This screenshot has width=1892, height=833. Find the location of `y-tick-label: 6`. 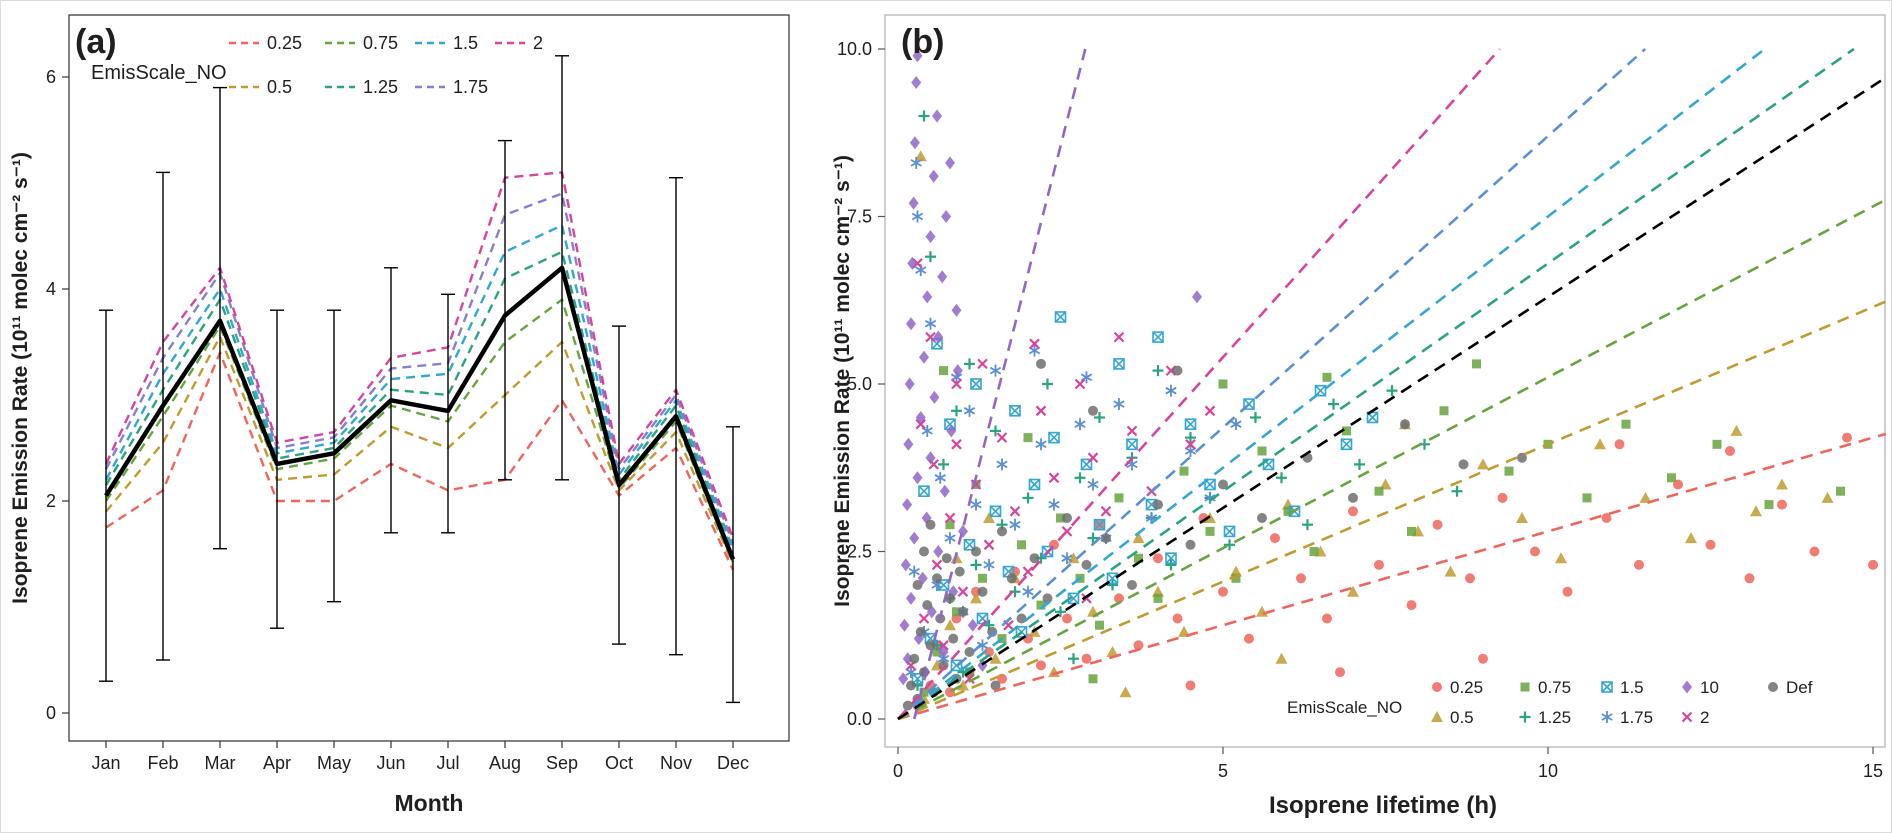

y-tick-label: 6 is located at coordinates (51, 77).